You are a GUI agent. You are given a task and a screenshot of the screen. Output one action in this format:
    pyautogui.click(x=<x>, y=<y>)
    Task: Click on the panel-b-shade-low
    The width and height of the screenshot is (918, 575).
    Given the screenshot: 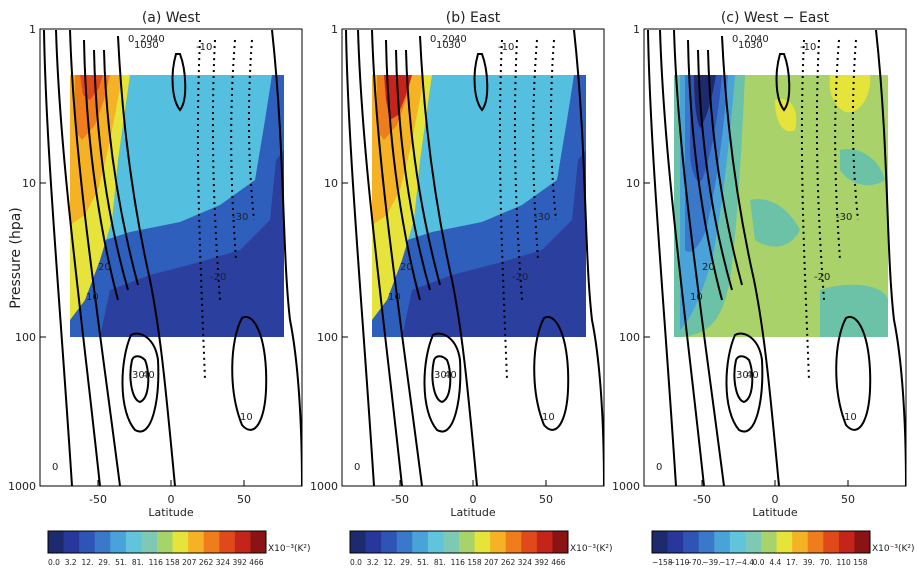 What is the action you would take?
    pyautogui.click(x=494, y=243)
    